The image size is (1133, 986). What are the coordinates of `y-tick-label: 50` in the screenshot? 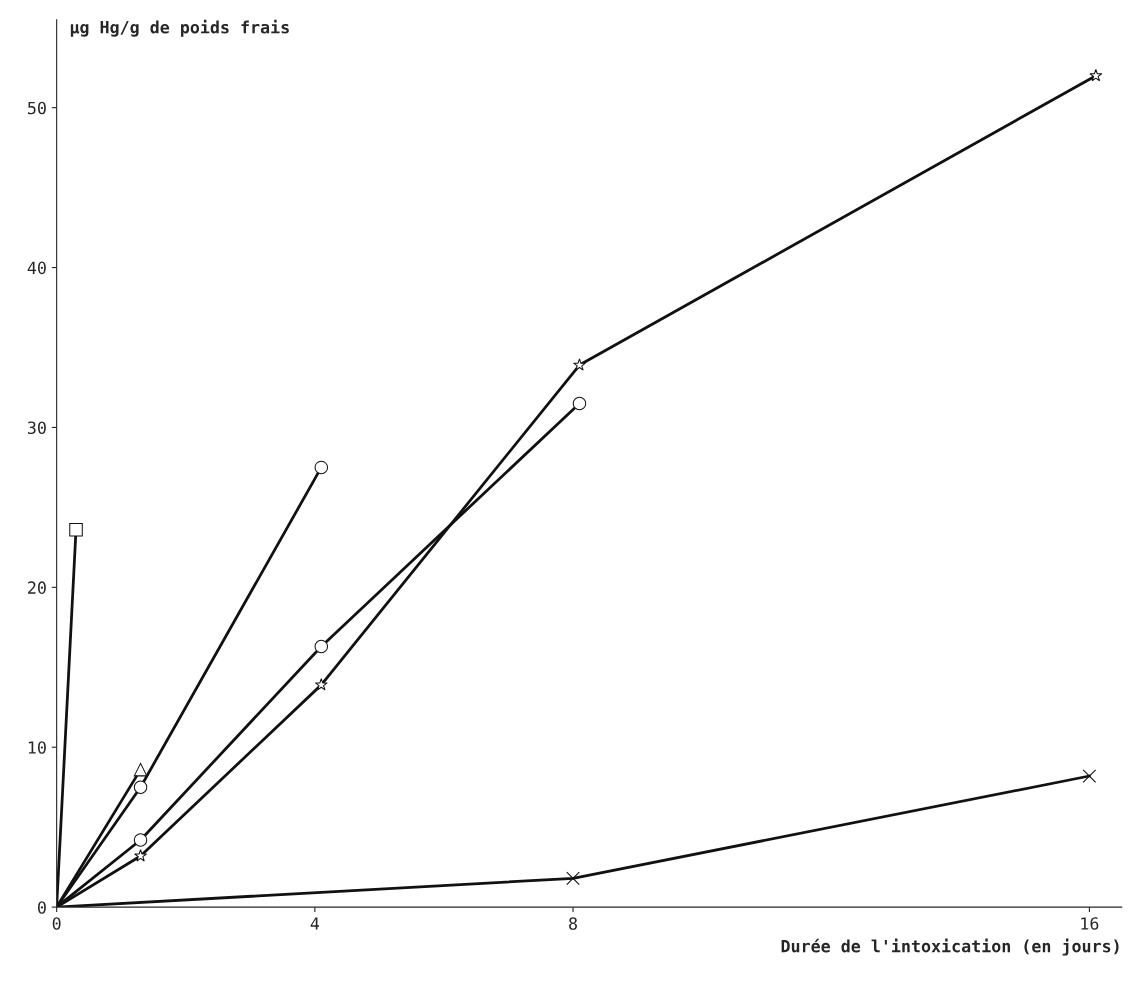 It's located at (37, 108).